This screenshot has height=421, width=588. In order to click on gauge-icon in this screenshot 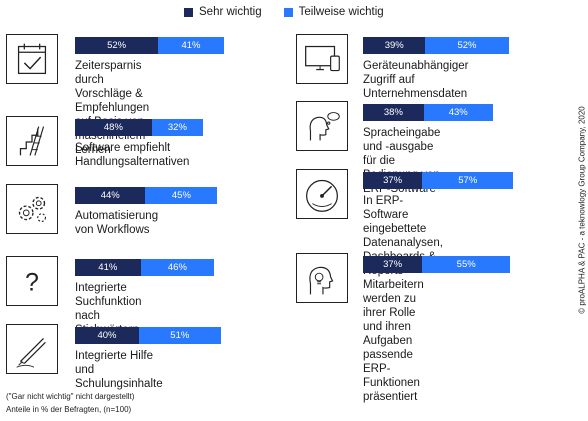, I will do `click(322, 194)`.